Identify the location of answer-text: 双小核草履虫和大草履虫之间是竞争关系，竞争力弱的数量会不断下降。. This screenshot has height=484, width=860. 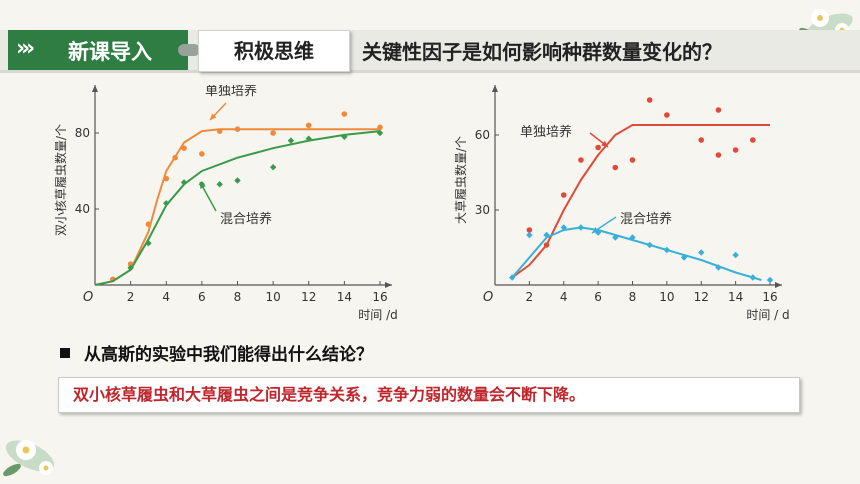
(329, 394).